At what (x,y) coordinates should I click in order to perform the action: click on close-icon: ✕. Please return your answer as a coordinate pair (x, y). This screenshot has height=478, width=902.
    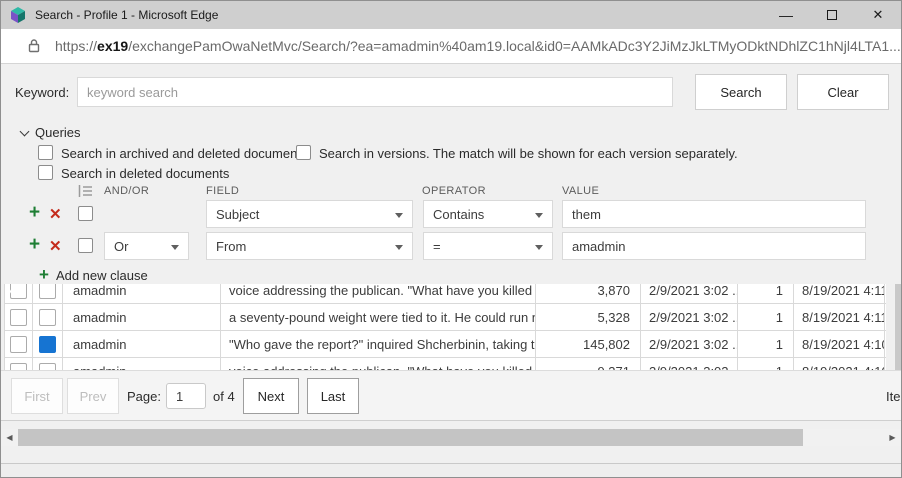
    Looking at the image, I should click on (878, 14).